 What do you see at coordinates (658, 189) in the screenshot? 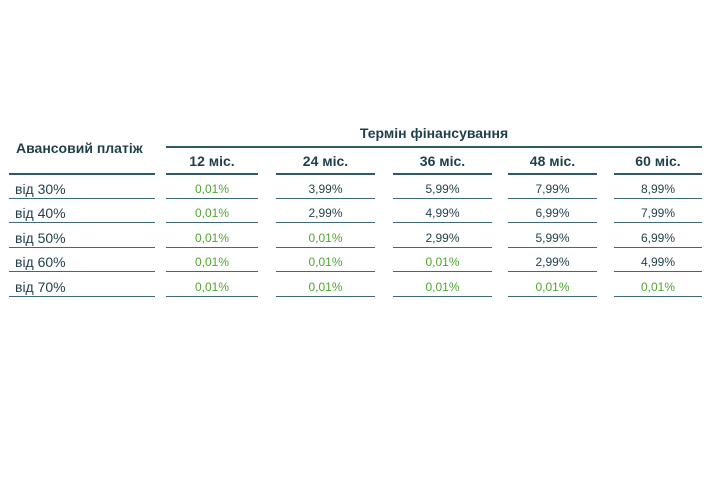
I see `rate-cell: 8,99%` at bounding box center [658, 189].